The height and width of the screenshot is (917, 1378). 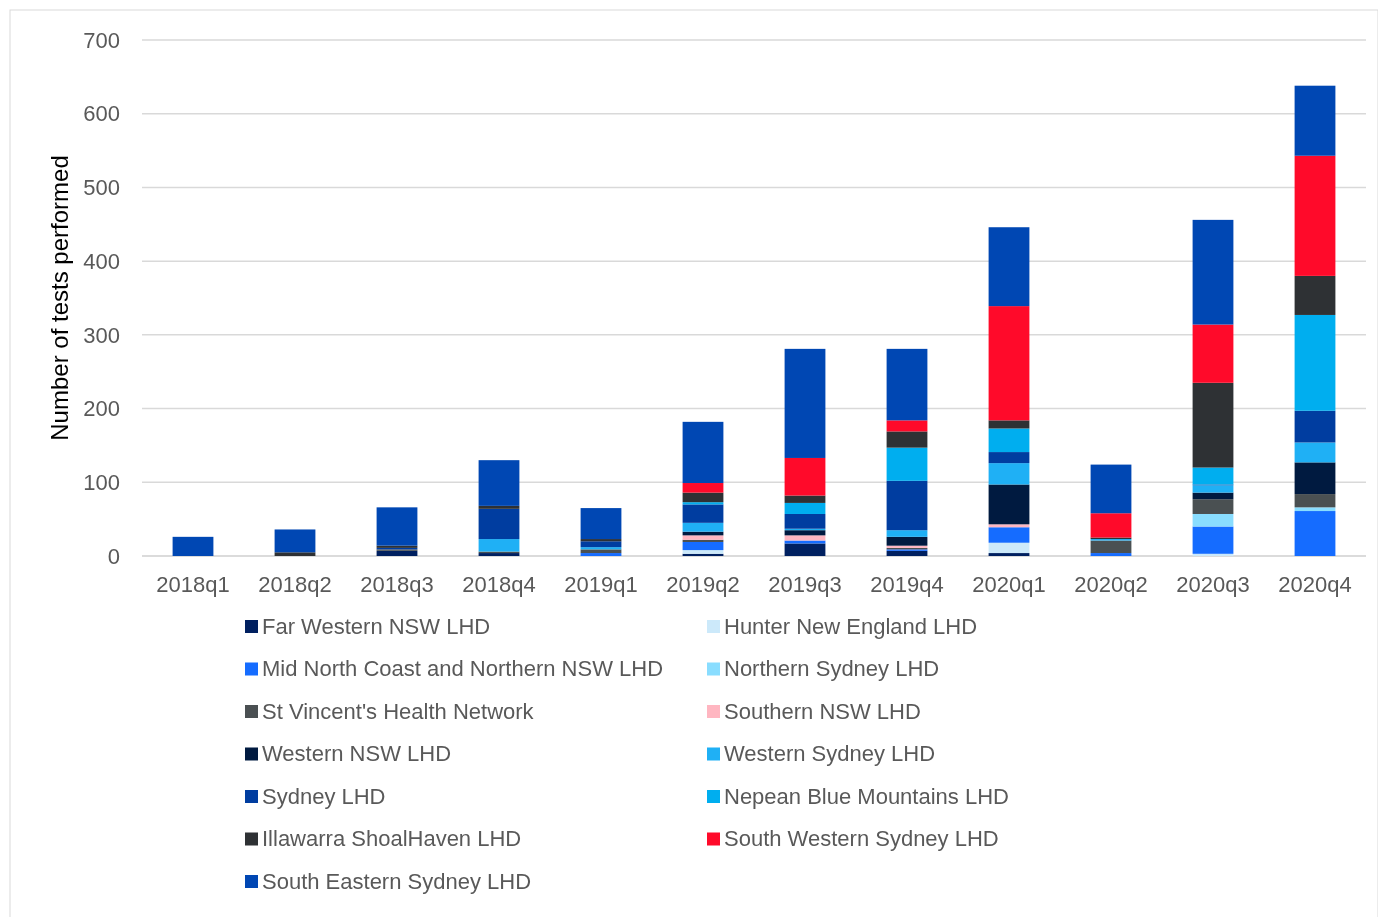 What do you see at coordinates (101, 188) in the screenshot?
I see `y-tick-label: 500` at bounding box center [101, 188].